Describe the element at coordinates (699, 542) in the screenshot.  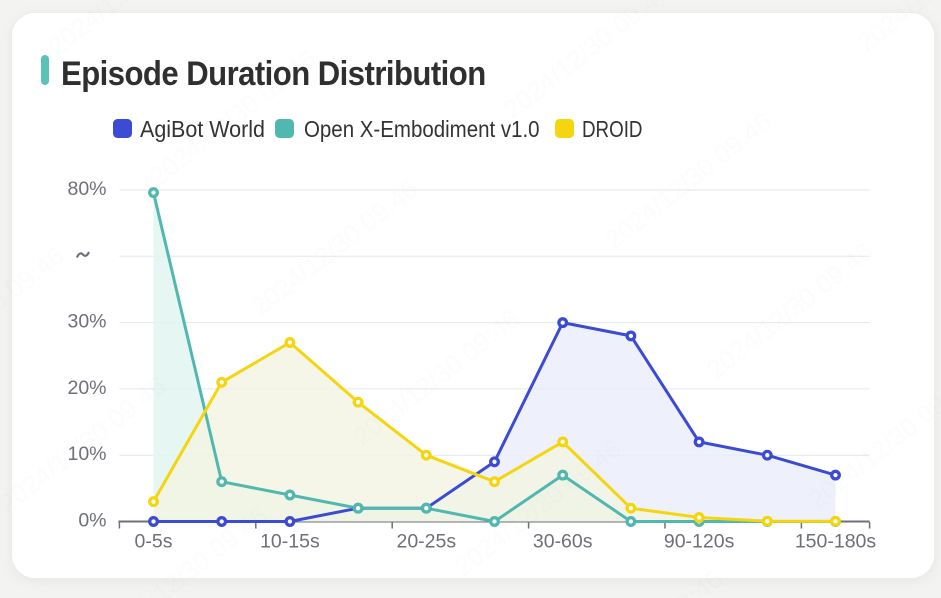
I see `svg-text: 90-120s` at that location.